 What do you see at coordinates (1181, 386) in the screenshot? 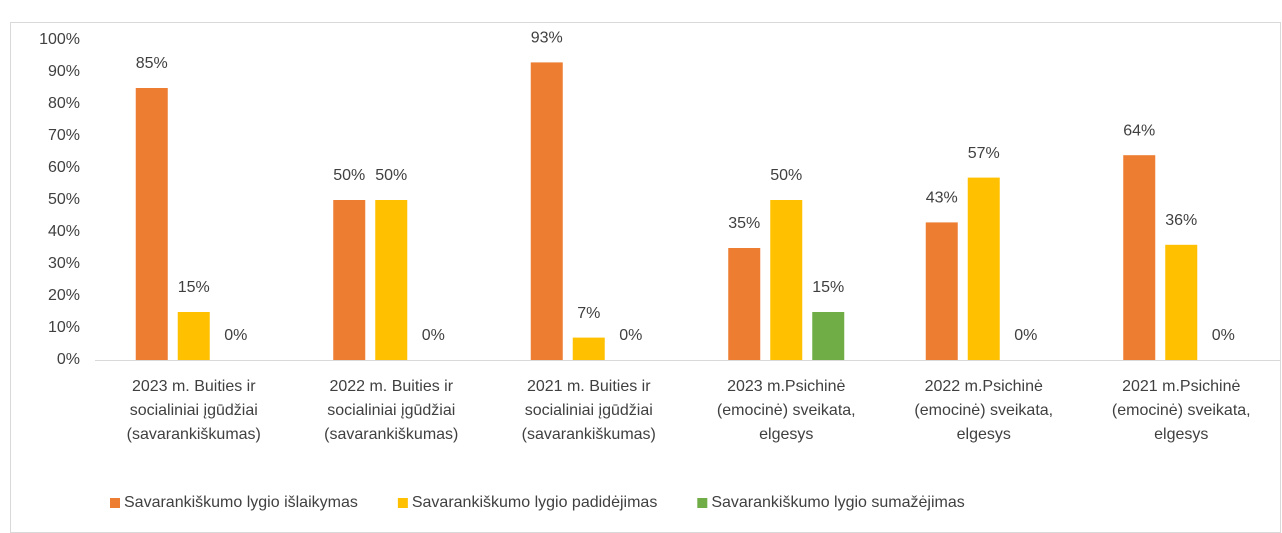
I see `x-tick-label-line: 2021 m.Psichinė` at bounding box center [1181, 386].